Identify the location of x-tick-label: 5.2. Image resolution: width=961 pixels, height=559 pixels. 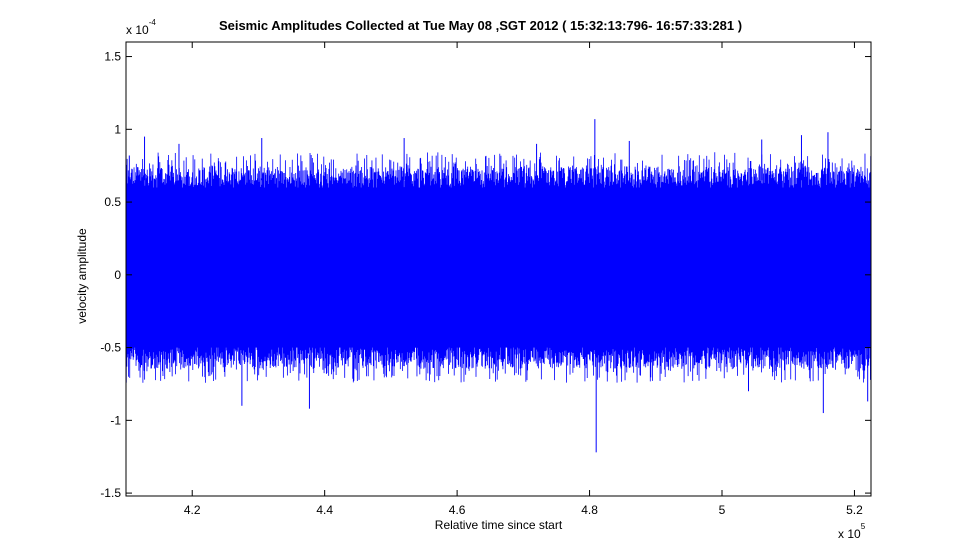
(854, 510).